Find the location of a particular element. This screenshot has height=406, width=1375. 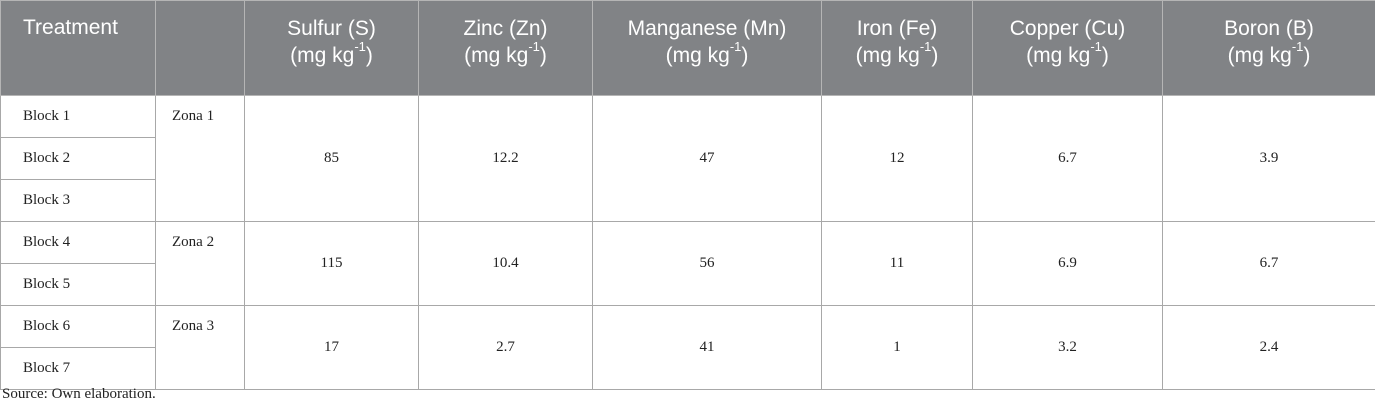

table-row: Block 3 is located at coordinates (687, 200).